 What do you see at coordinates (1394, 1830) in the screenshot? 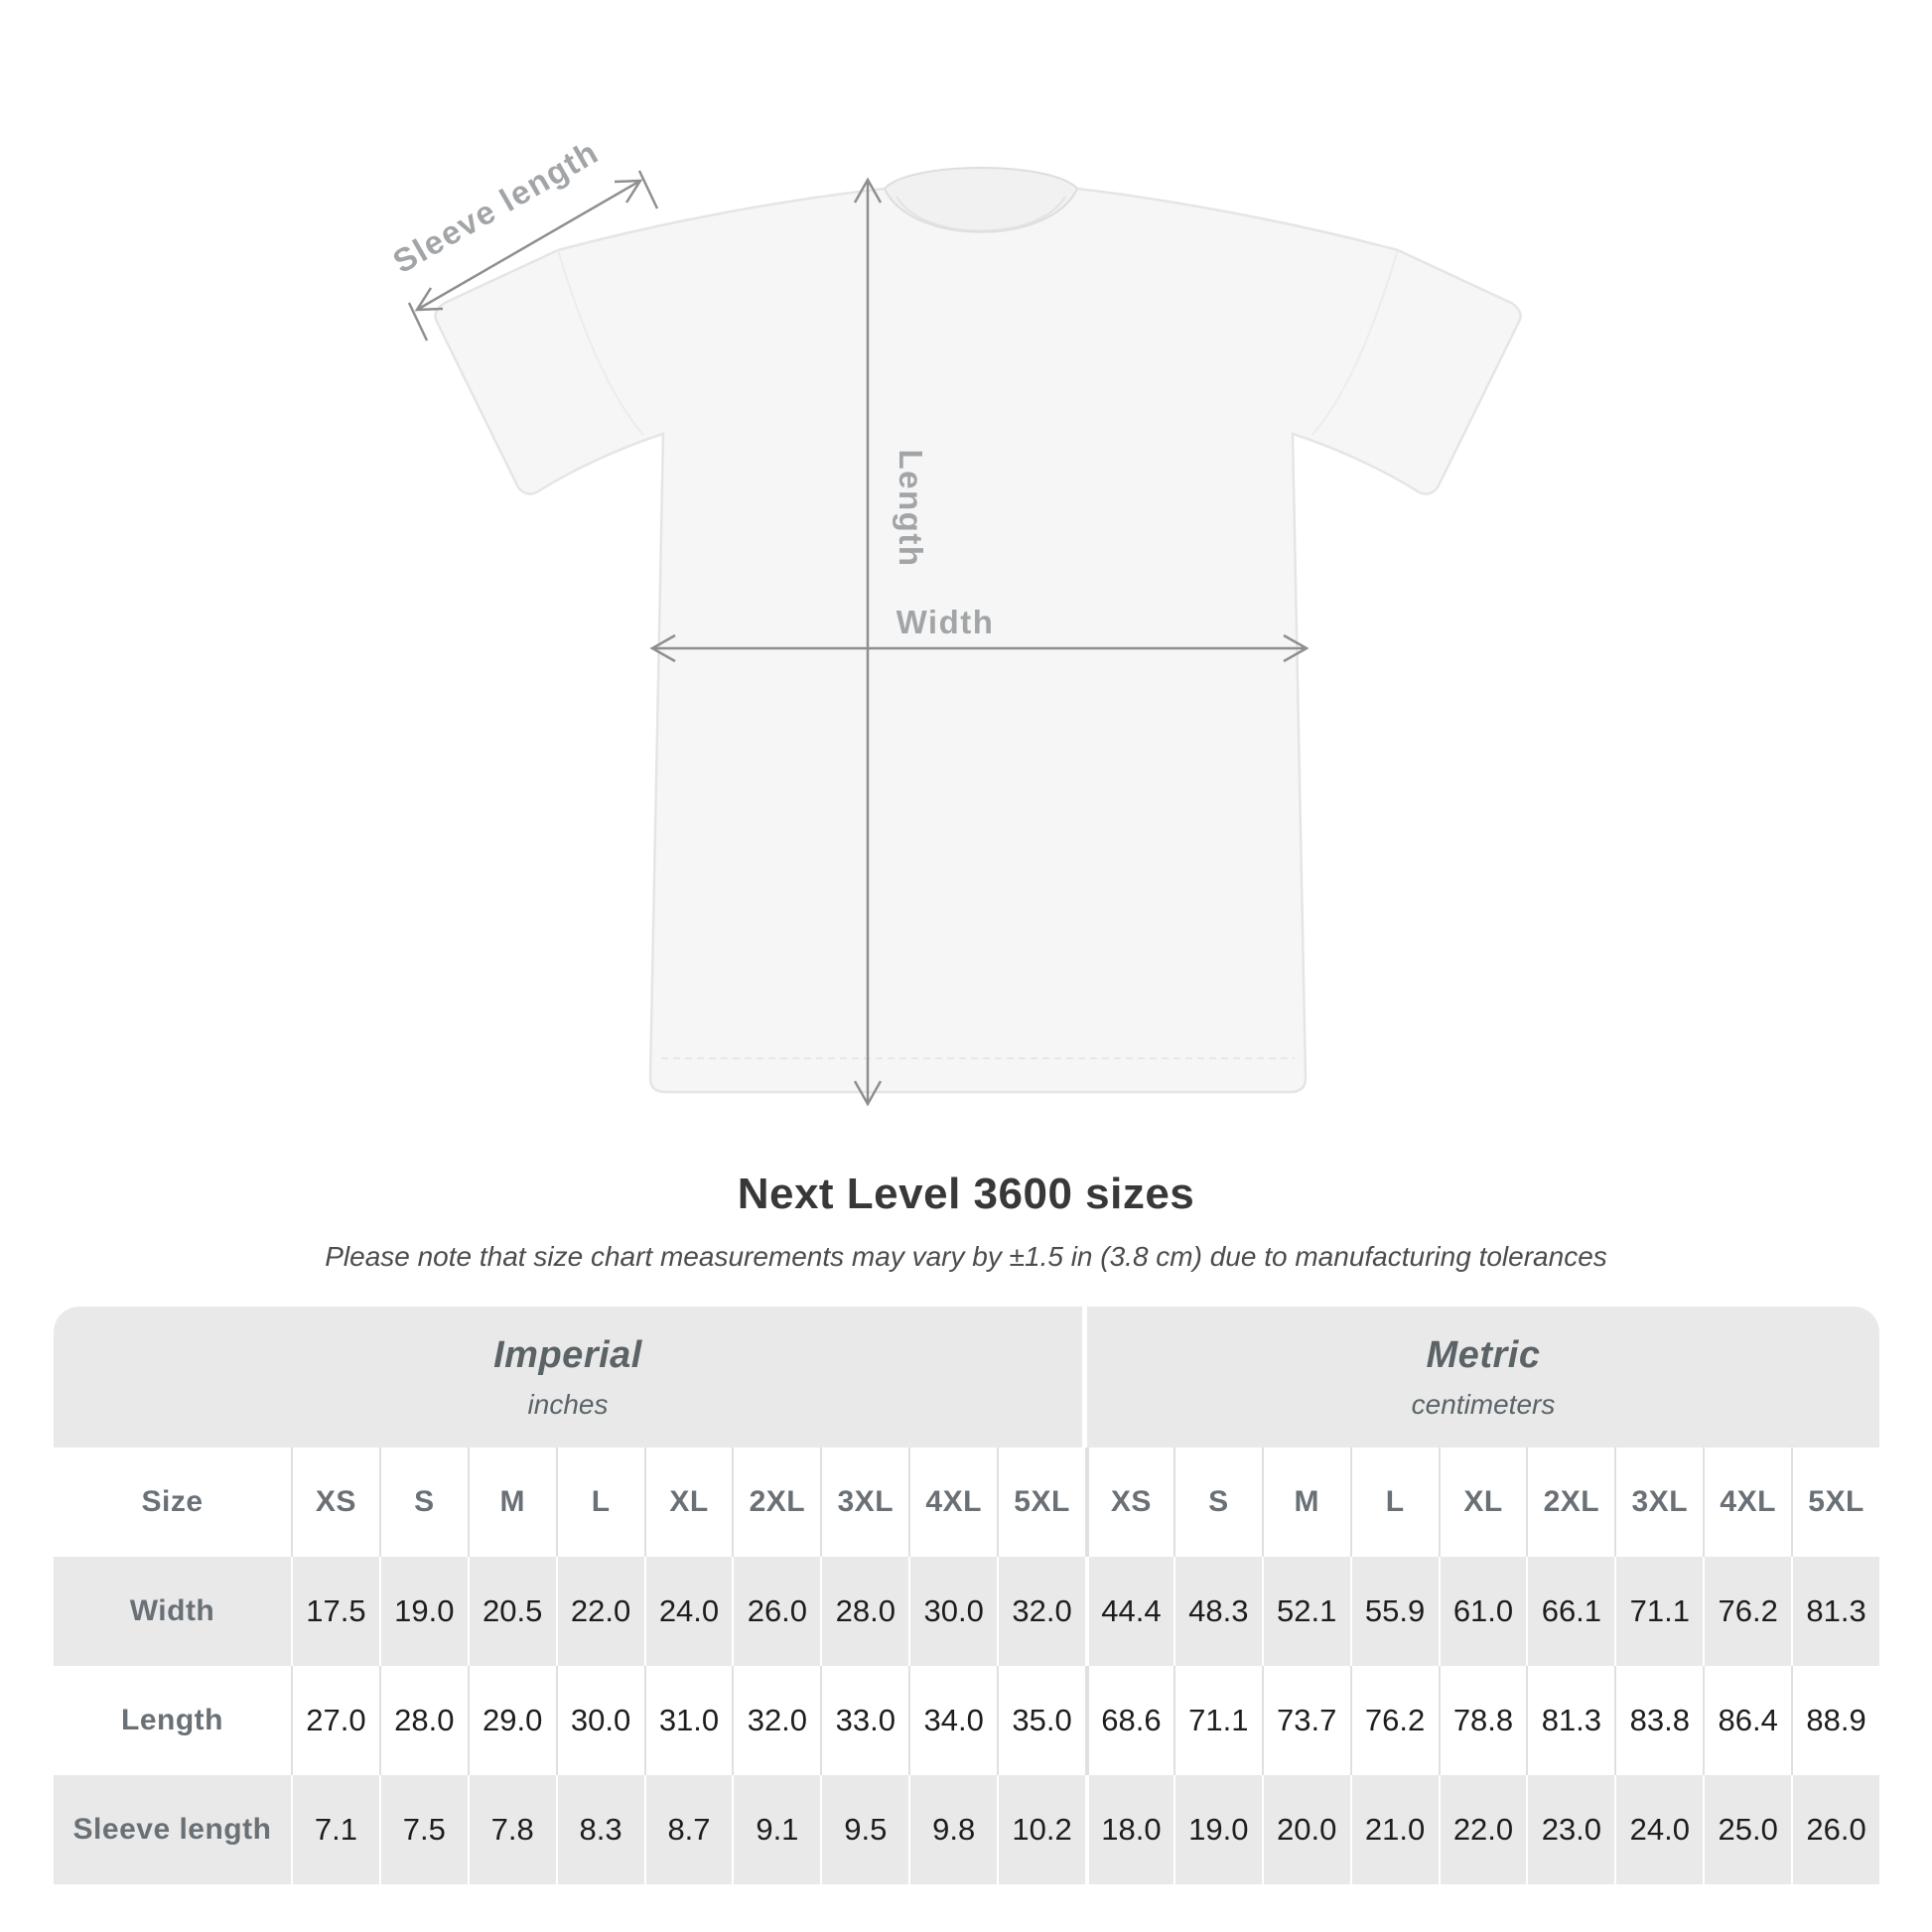
I see `measurement-cell: 21.0` at bounding box center [1394, 1830].